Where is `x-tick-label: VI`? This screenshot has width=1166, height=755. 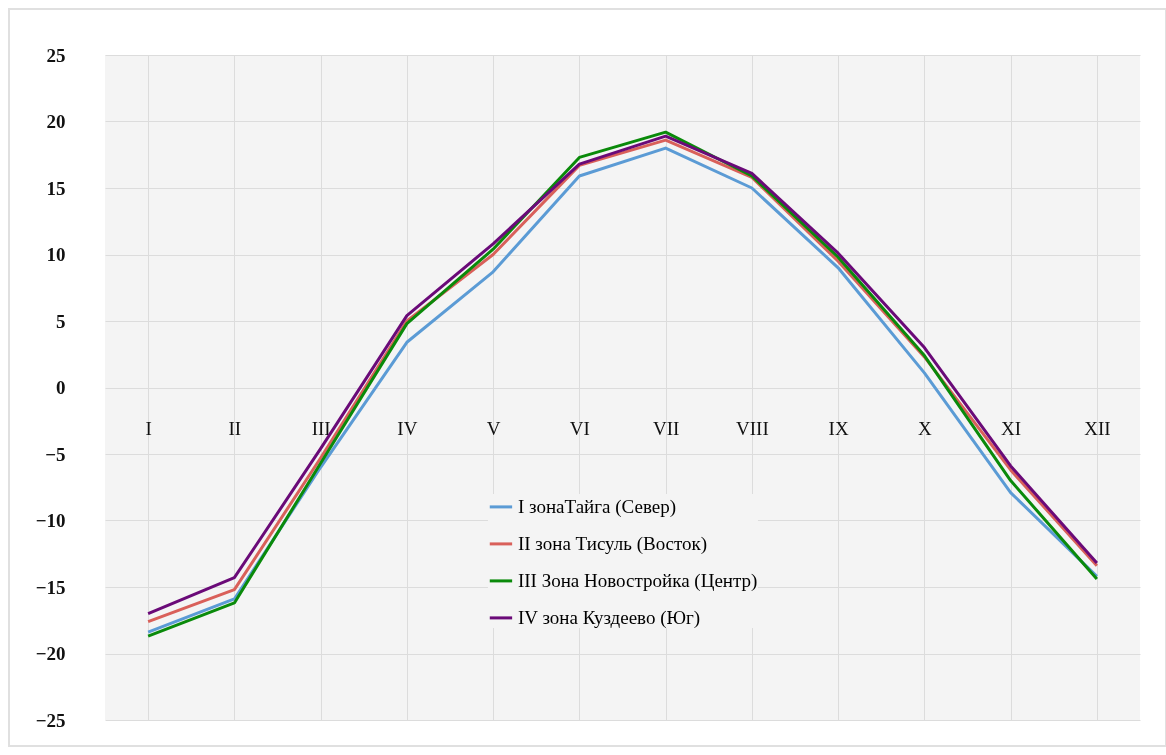 x-tick-label: VI is located at coordinates (579, 428).